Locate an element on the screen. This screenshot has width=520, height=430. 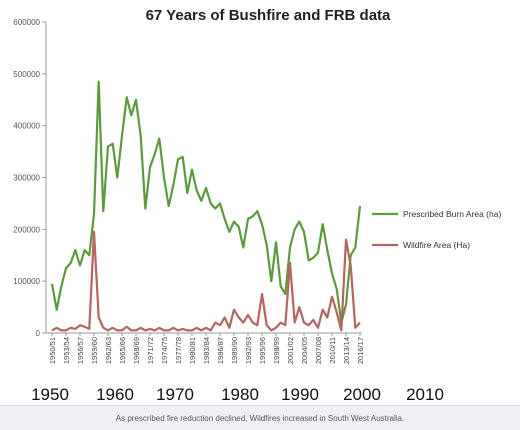
wildfire-line is located at coordinates (206, 281).